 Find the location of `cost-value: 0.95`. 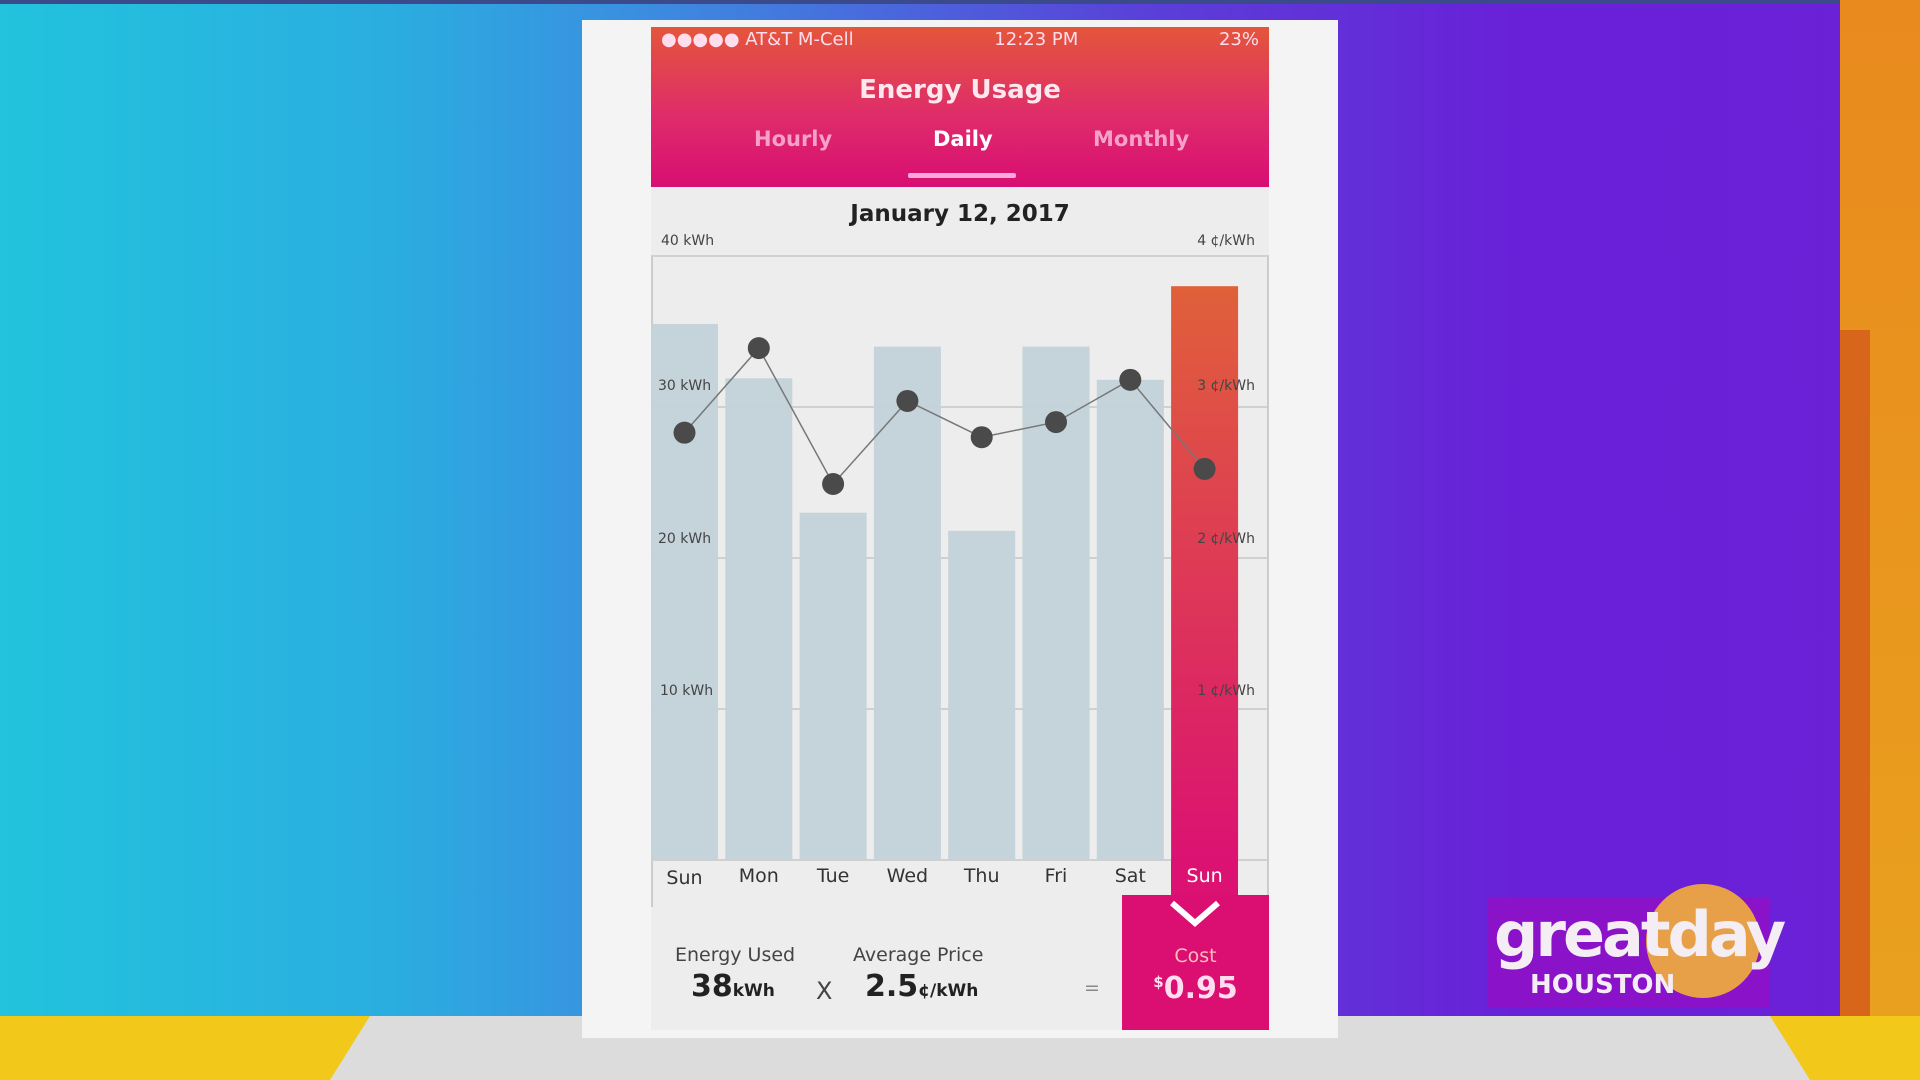

cost-value: 0.95 is located at coordinates (1200, 988).